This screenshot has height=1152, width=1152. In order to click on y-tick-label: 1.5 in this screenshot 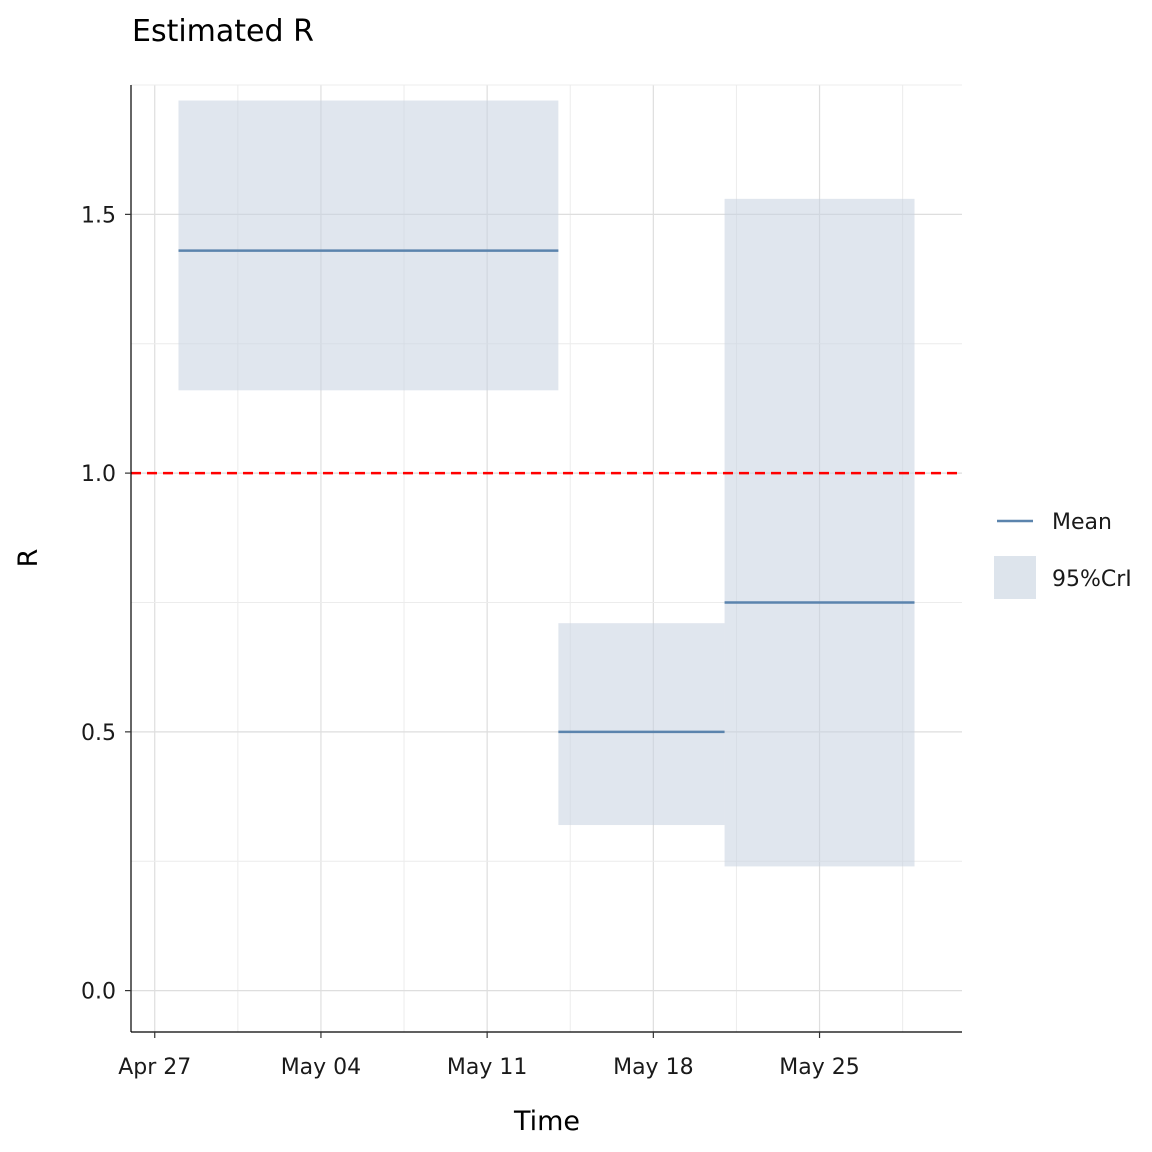, I will do `click(98, 215)`.